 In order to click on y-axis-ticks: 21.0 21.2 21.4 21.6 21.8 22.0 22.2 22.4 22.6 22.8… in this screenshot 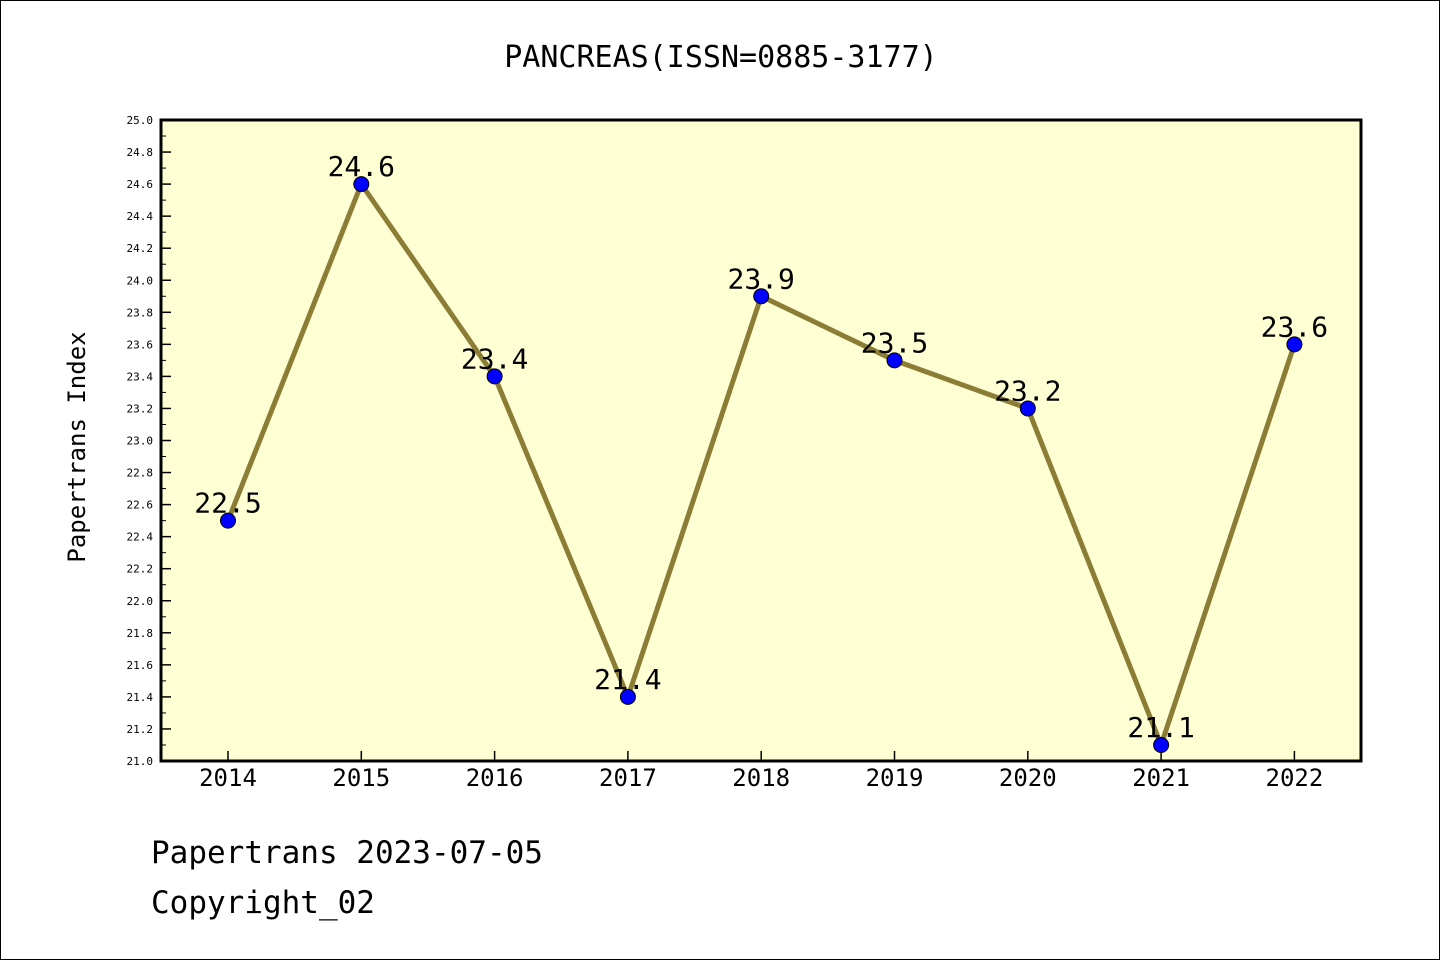, I will do `click(149, 441)`.